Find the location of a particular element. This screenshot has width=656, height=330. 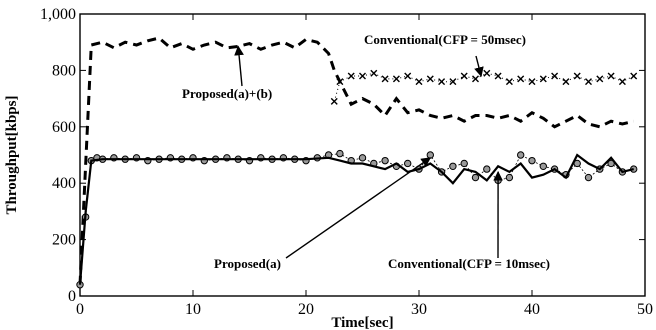

annotation: Proposed(a) is located at coordinates (323, 214).